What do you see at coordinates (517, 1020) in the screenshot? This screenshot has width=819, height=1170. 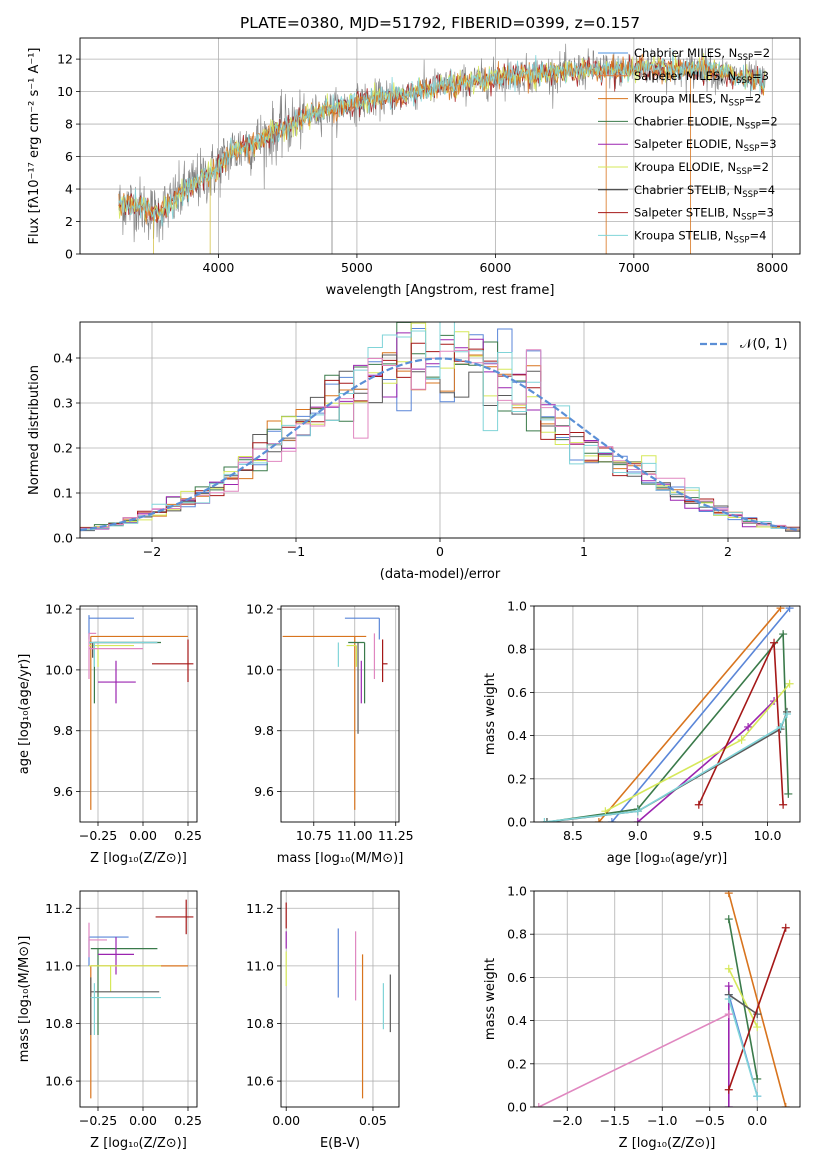 I see `Z-weight-ytick-label-2: 0.4` at bounding box center [517, 1020].